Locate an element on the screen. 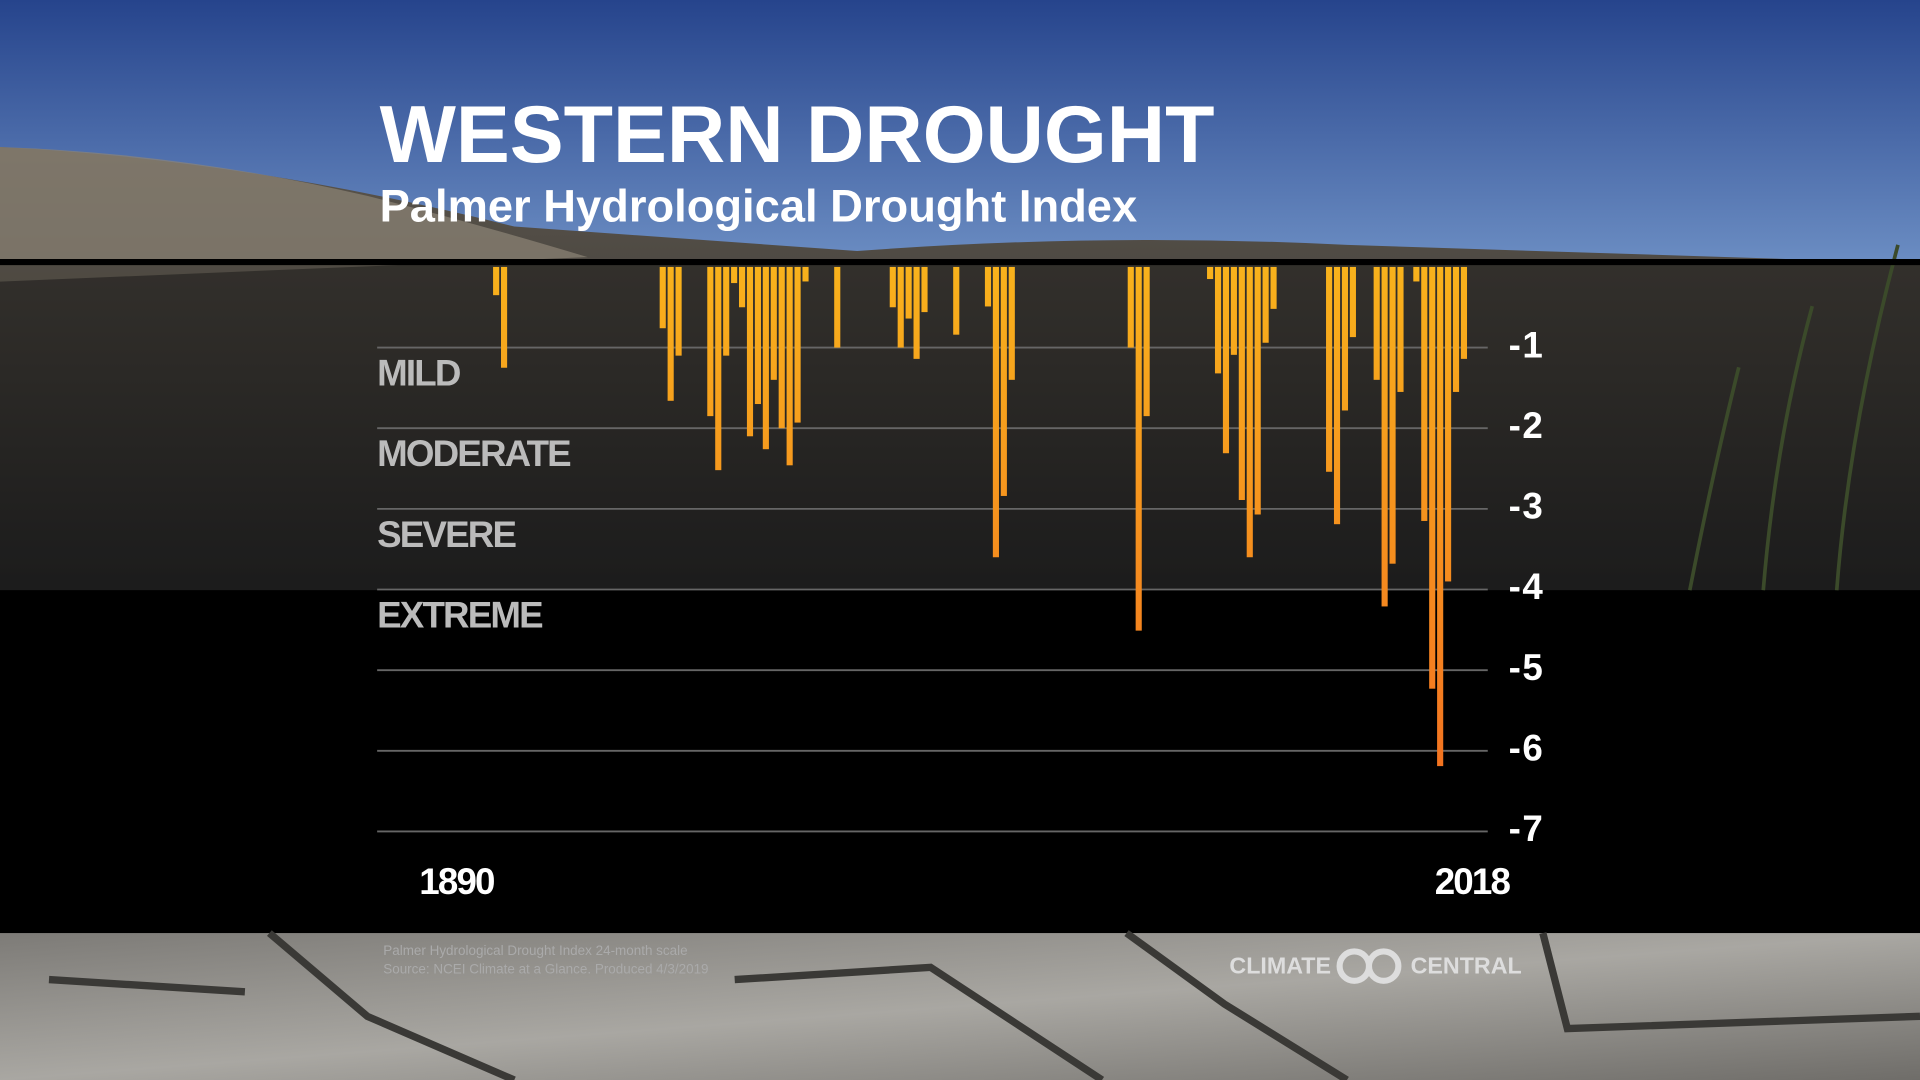 The image size is (1920, 1080). y-tick-label: -7 is located at coordinates (1526, 828).